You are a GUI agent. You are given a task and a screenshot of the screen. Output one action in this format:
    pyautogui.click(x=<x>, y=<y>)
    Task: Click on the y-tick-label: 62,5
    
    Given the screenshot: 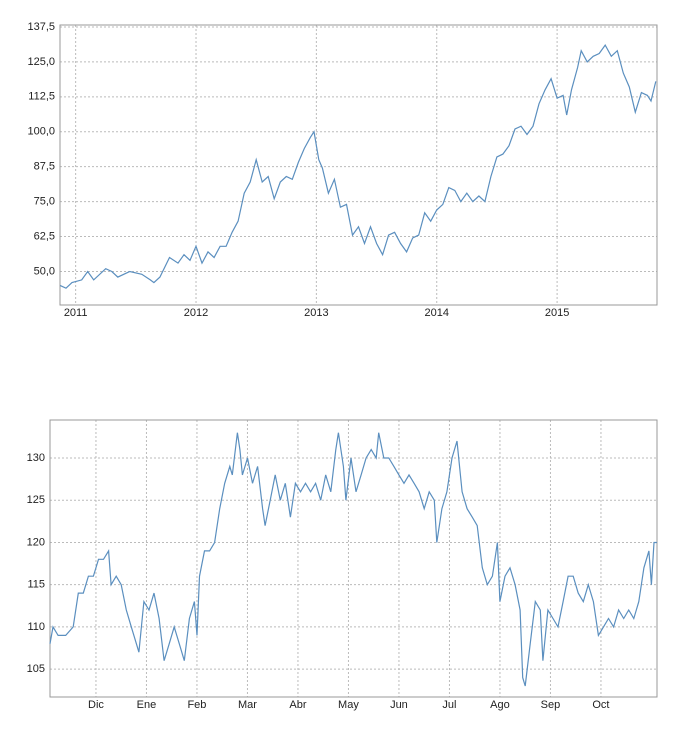 What is the action you would take?
    pyautogui.click(x=44, y=236)
    